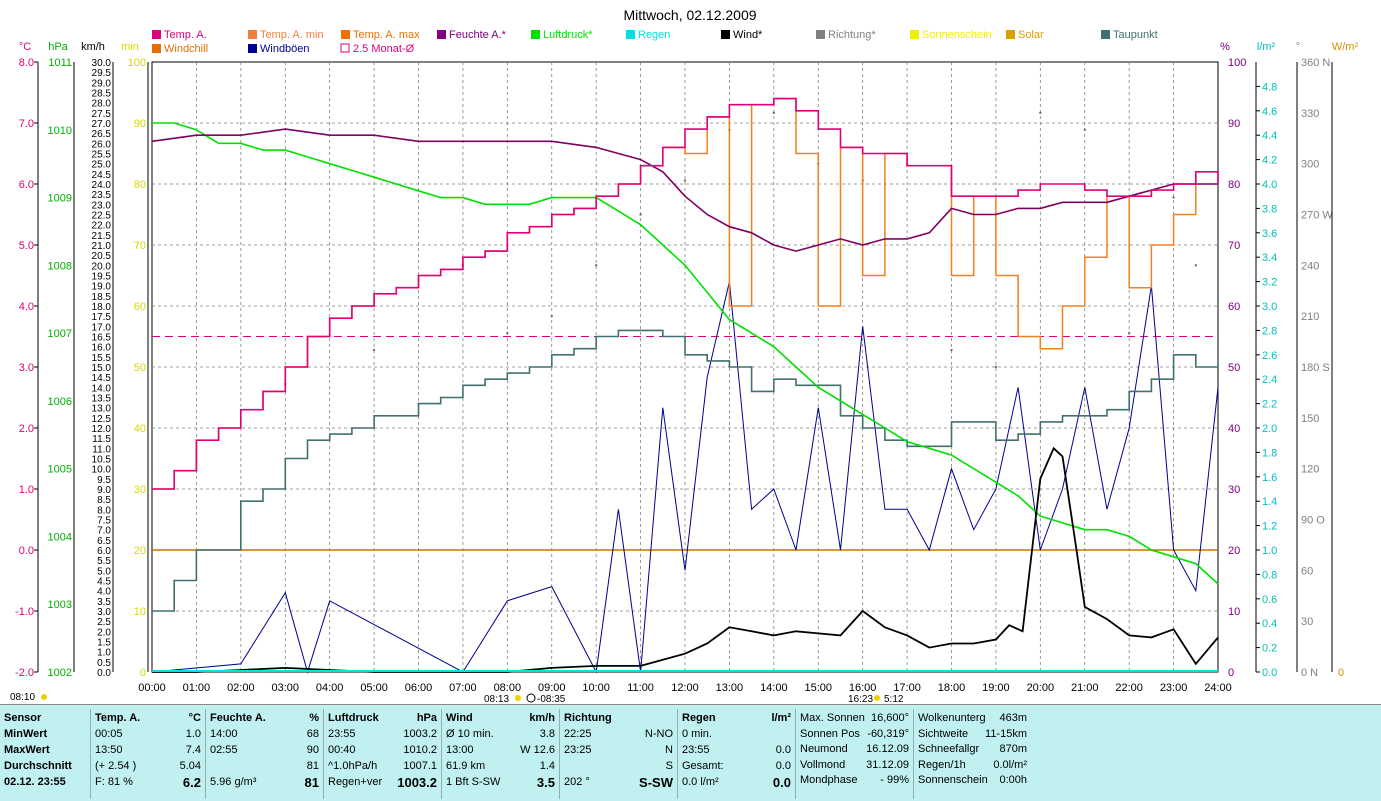 The height and width of the screenshot is (801, 1381). What do you see at coordinates (500, 734) in the screenshot?
I see `panel-row: Ø 10 min. 3.8` at bounding box center [500, 734].